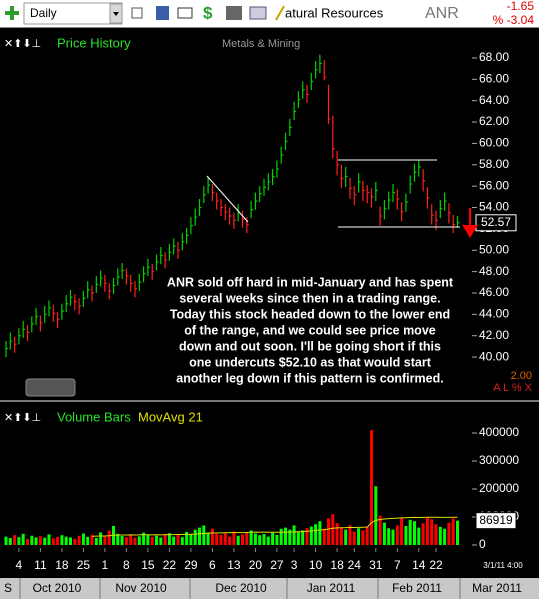 This screenshot has width=539, height=599. I want to click on y-tick-label: 48.00, so click(494, 271).